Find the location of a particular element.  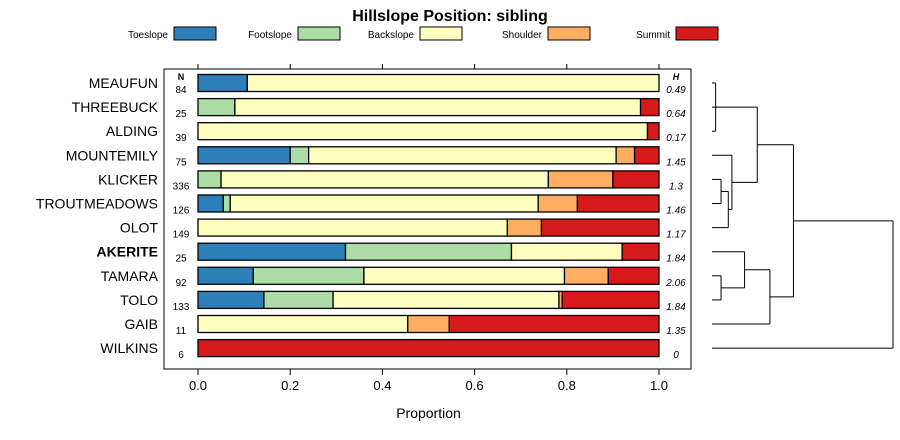

bar-segment-mountemily-footslope is located at coordinates (299, 155).